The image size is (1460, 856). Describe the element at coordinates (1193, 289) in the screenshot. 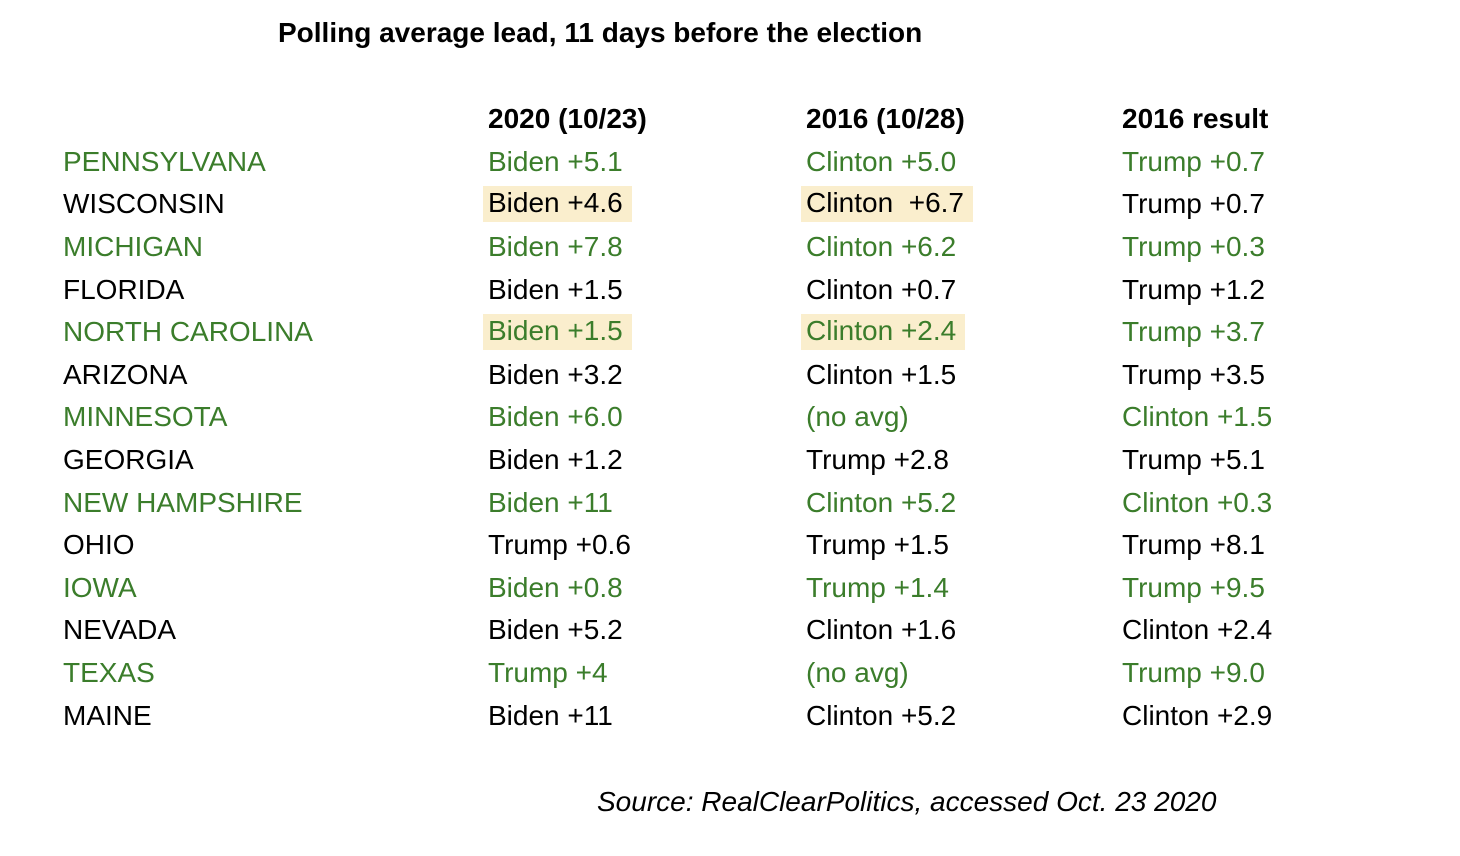

I see `cell-value: Trump +1.2` at that location.